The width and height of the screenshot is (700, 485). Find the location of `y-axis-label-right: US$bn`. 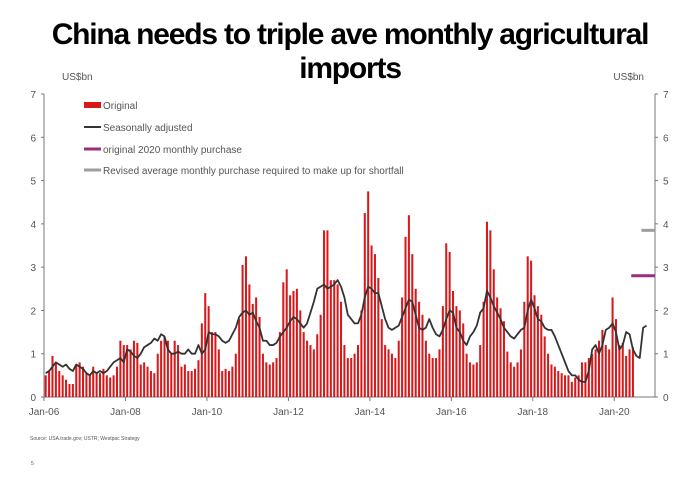

y-axis-label-right: US$bn is located at coordinates (628, 77).